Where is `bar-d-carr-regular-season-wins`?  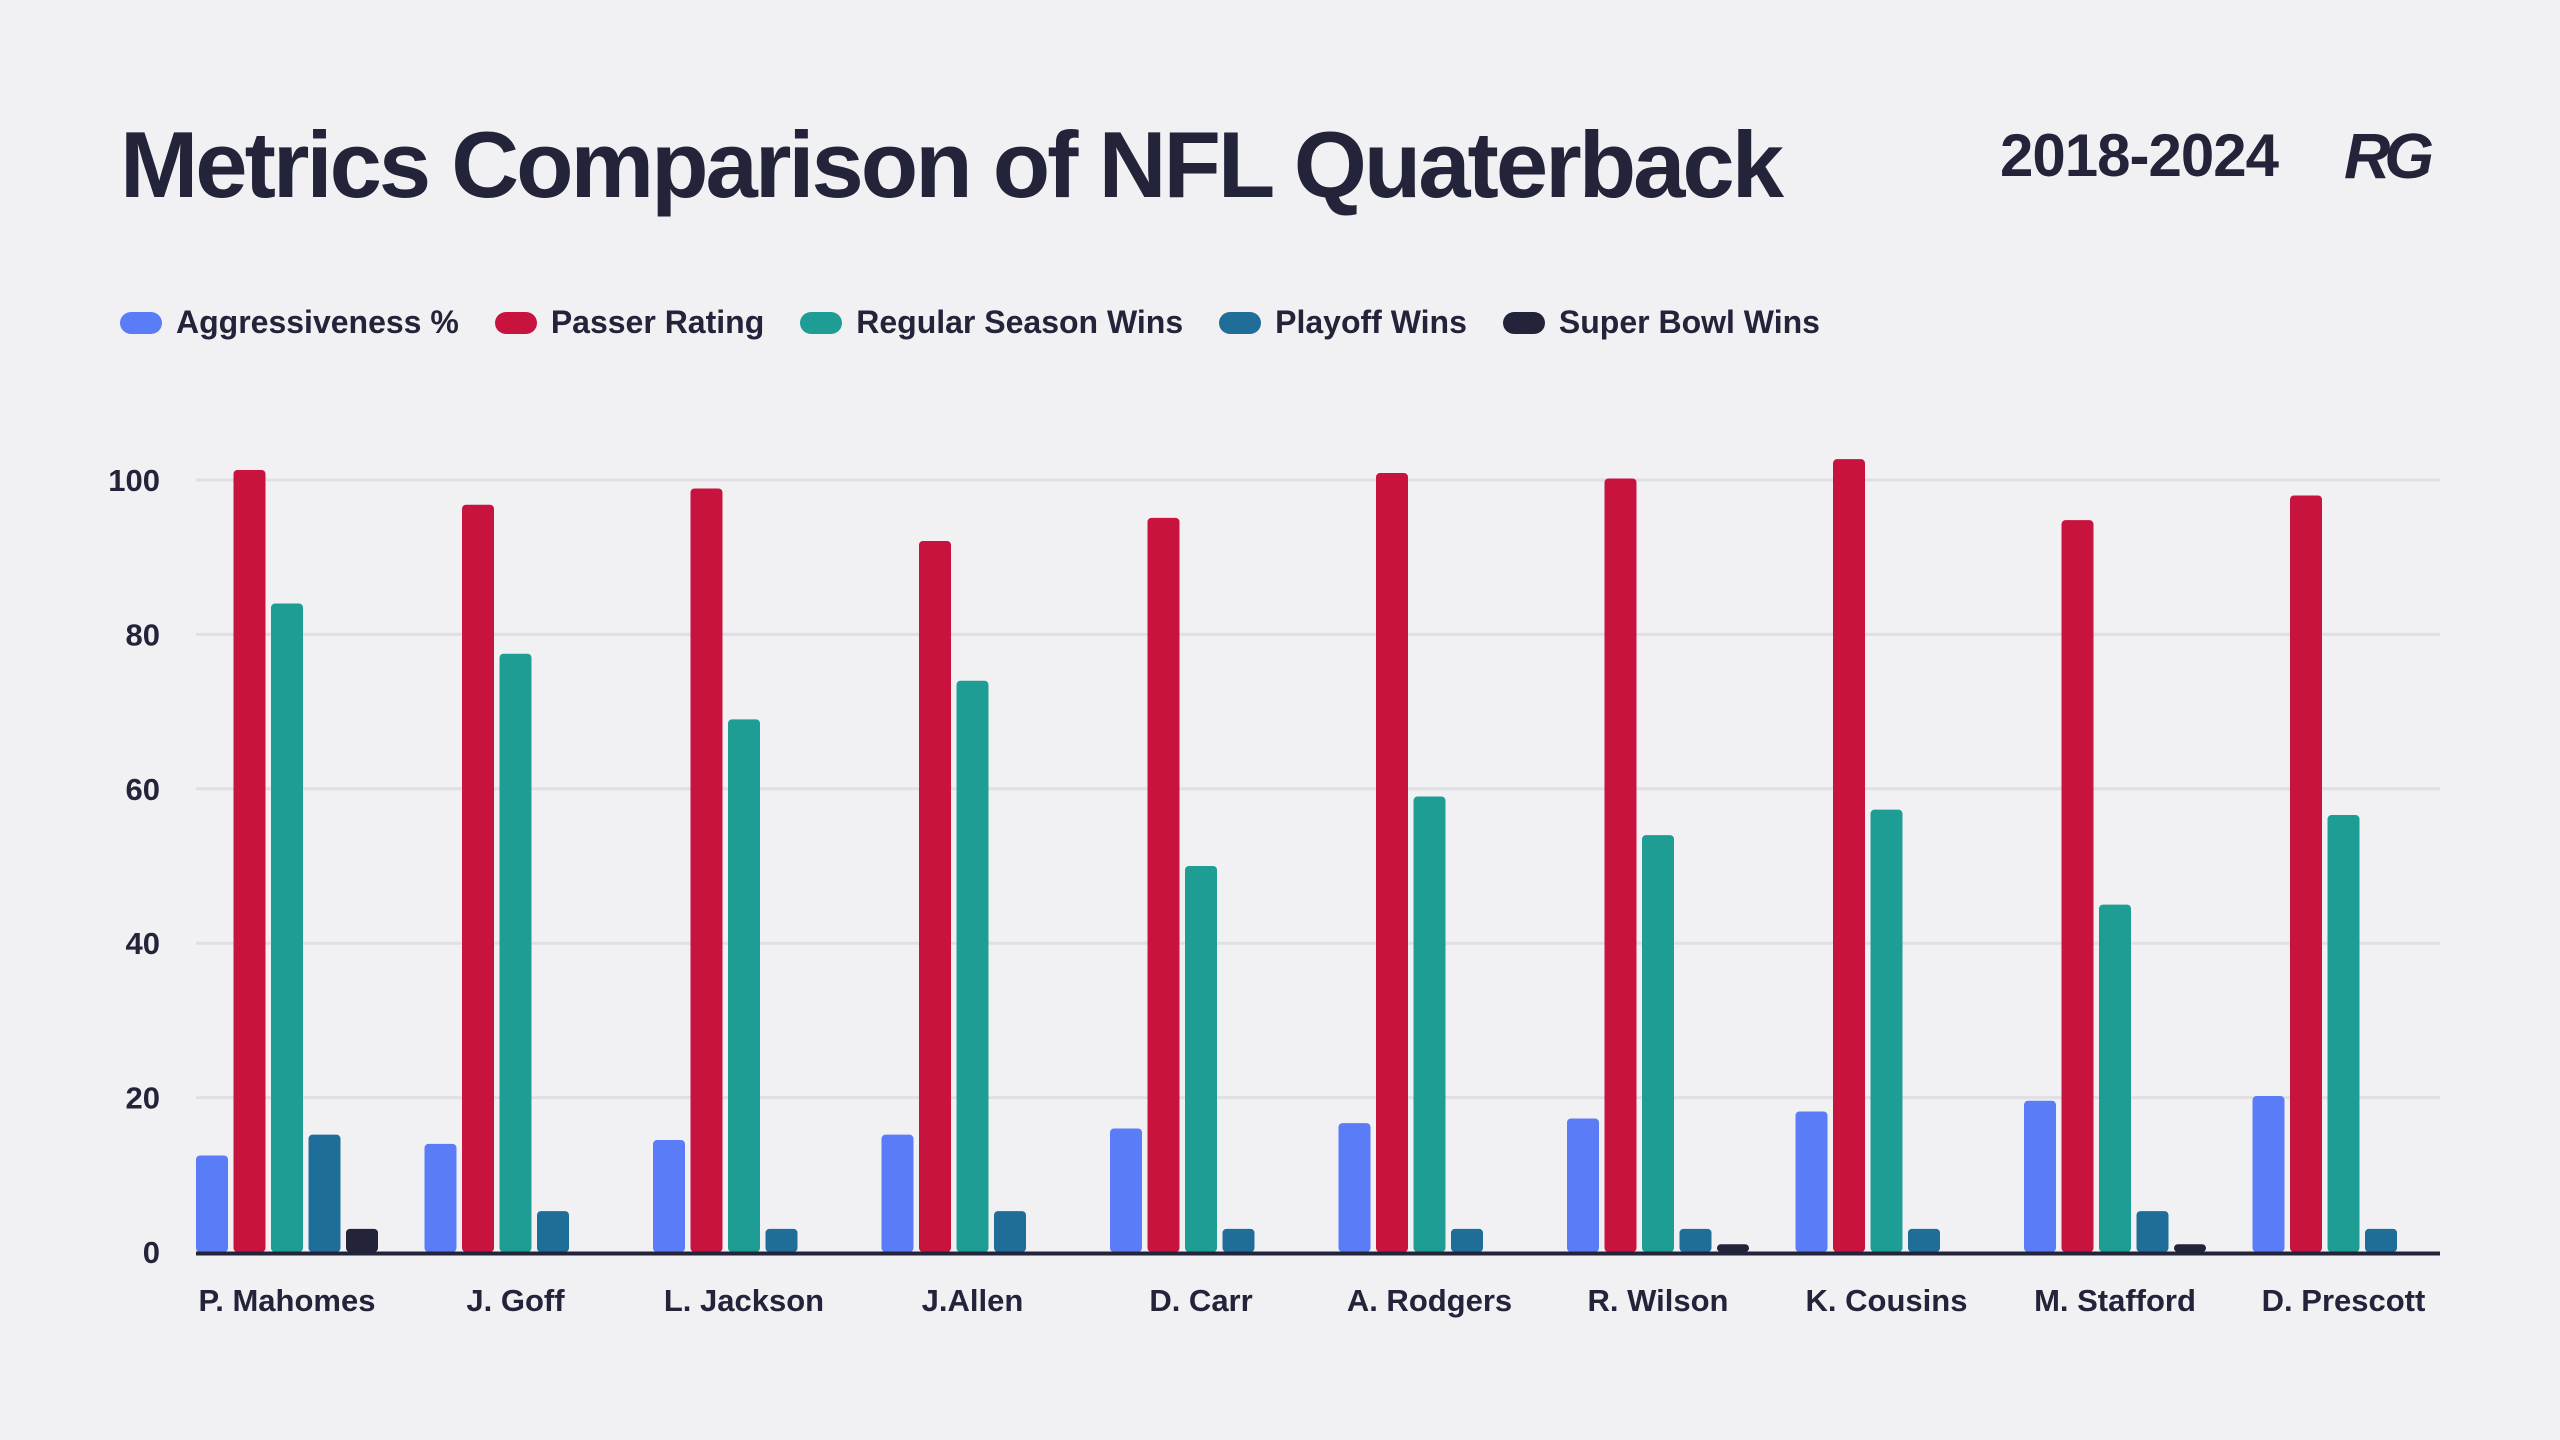
bar-d-carr-regular-season-wins is located at coordinates (1201, 1059).